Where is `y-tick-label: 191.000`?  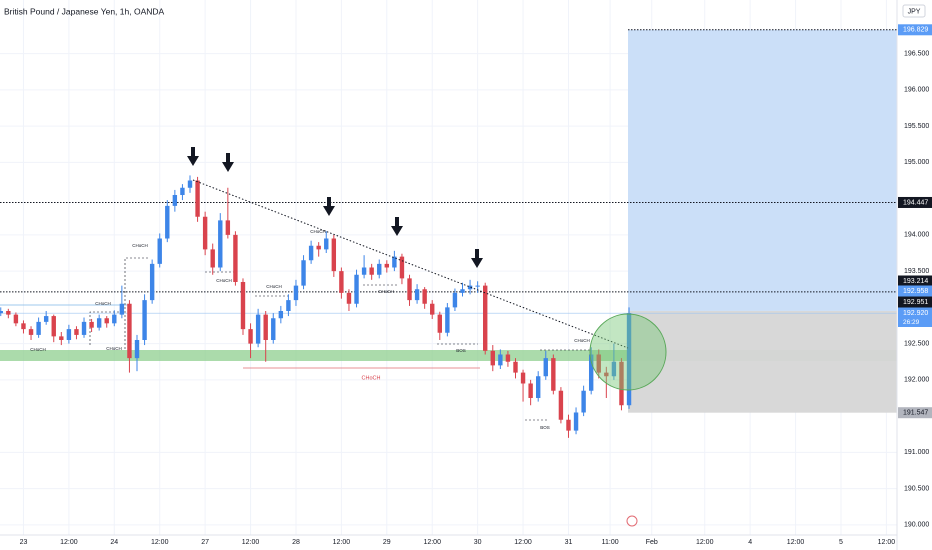 y-tick-label: 191.000 is located at coordinates (916, 452).